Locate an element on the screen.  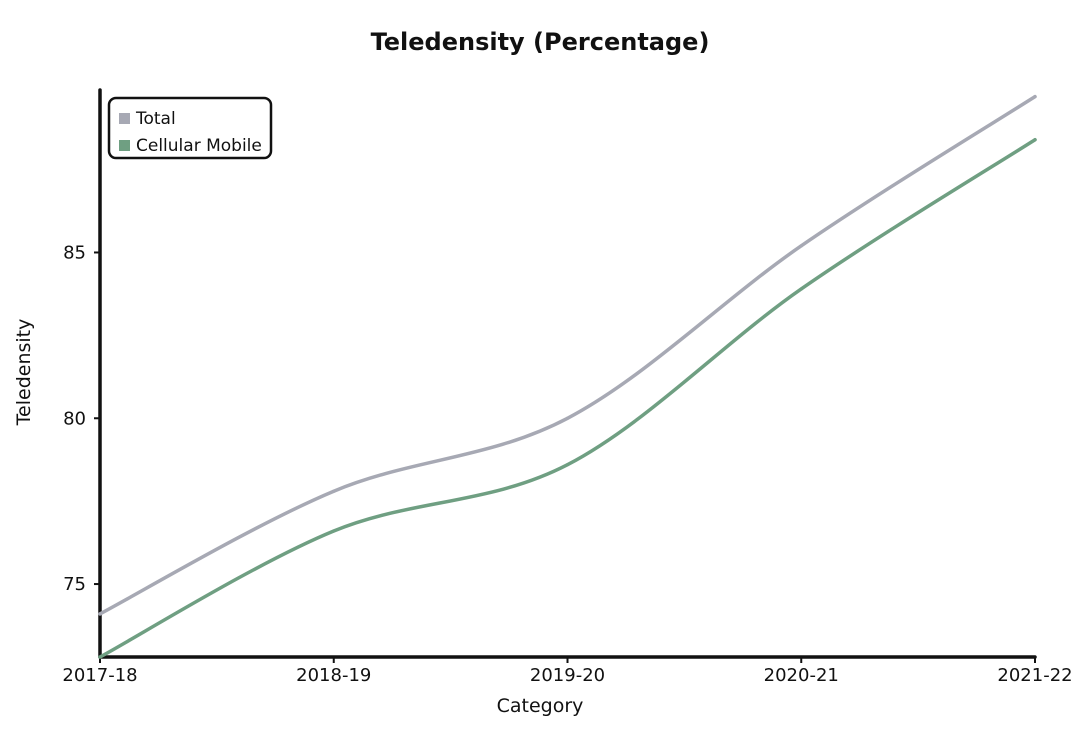
y-tick-label: 75 is located at coordinates (74, 584).